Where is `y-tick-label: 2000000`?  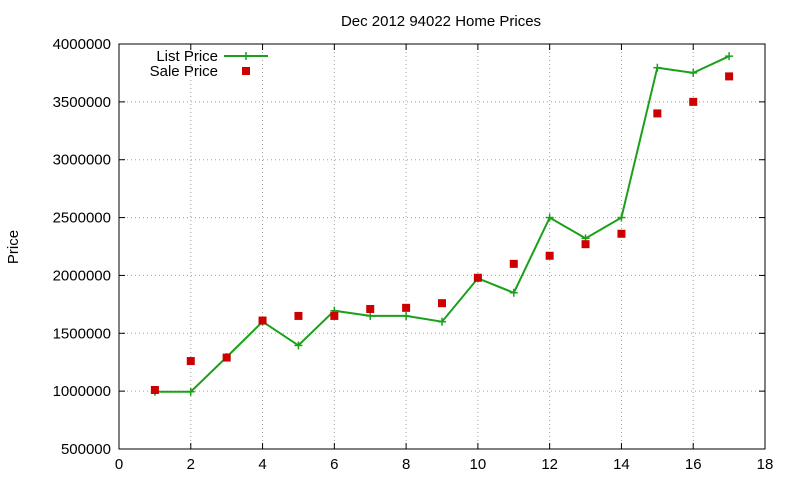
y-tick-label: 2000000 is located at coordinates (82, 275).